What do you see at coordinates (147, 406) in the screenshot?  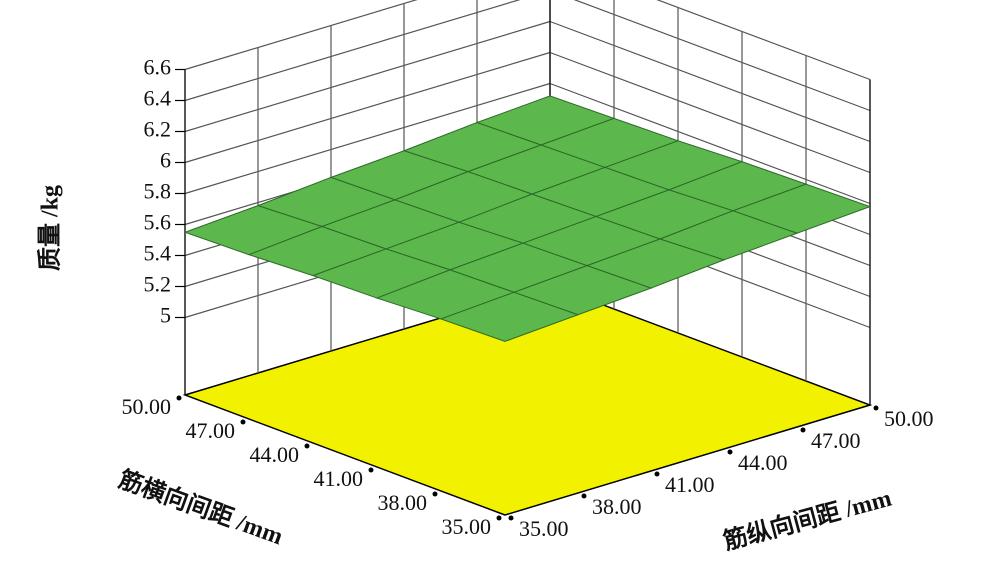 I see `x-tick-label: 50.00` at bounding box center [147, 406].